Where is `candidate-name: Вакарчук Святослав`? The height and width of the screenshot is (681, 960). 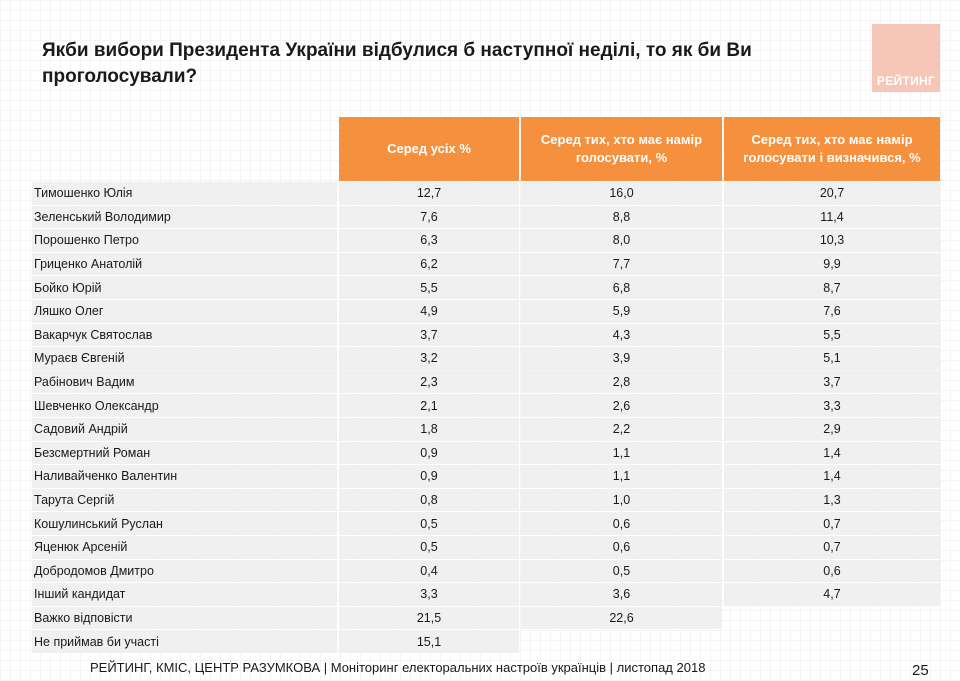
candidate-name: Вакарчук Святослав is located at coordinates (184, 335).